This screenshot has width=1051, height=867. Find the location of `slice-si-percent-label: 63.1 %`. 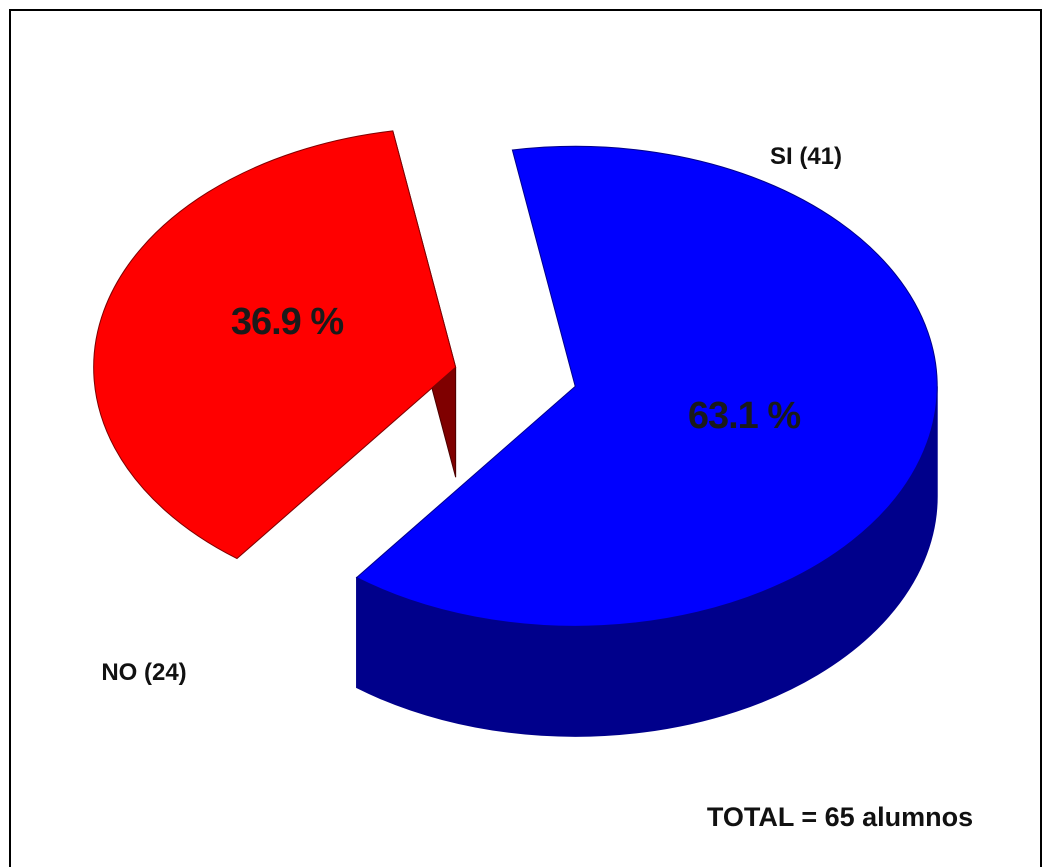

slice-si-percent-label: 63.1 % is located at coordinates (744, 416).